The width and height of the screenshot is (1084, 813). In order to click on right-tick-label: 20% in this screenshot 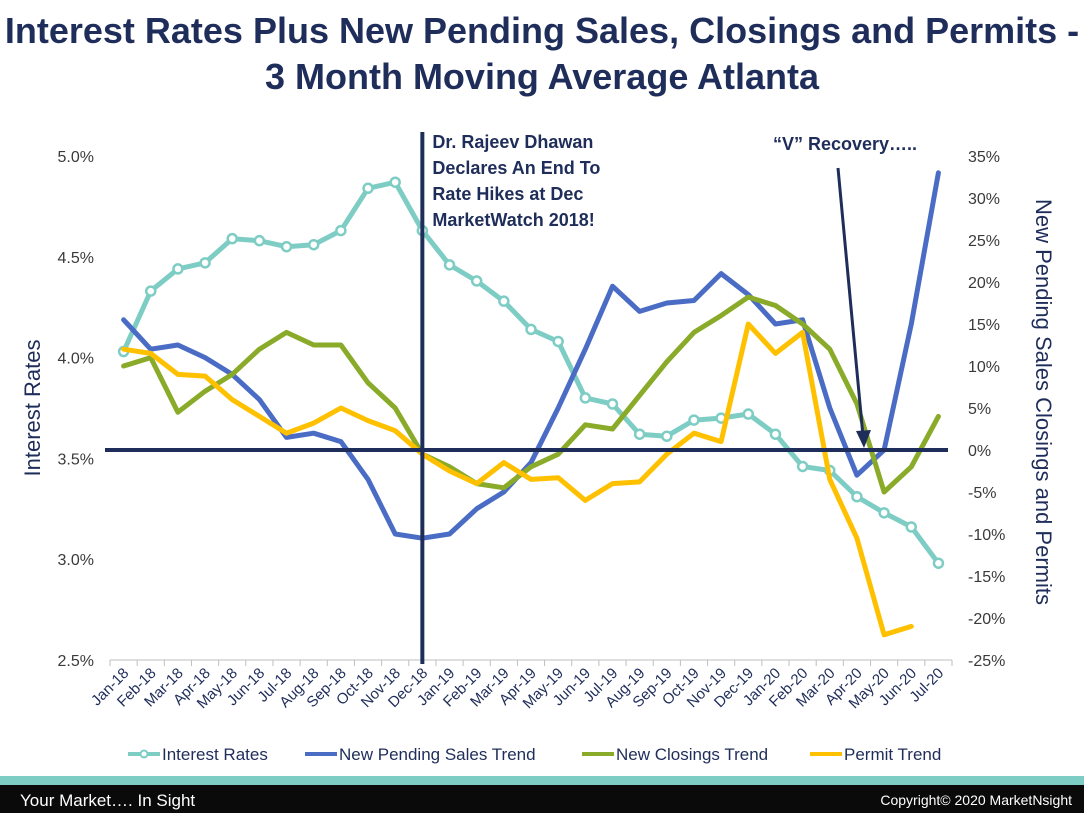, I will do `click(984, 283)`.